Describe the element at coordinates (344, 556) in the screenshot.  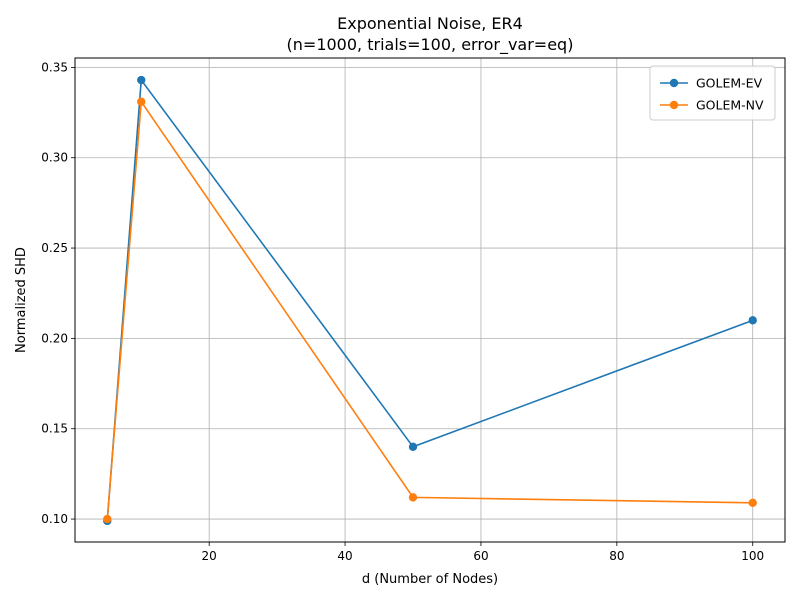
I see `x-tick-label: 40` at that location.